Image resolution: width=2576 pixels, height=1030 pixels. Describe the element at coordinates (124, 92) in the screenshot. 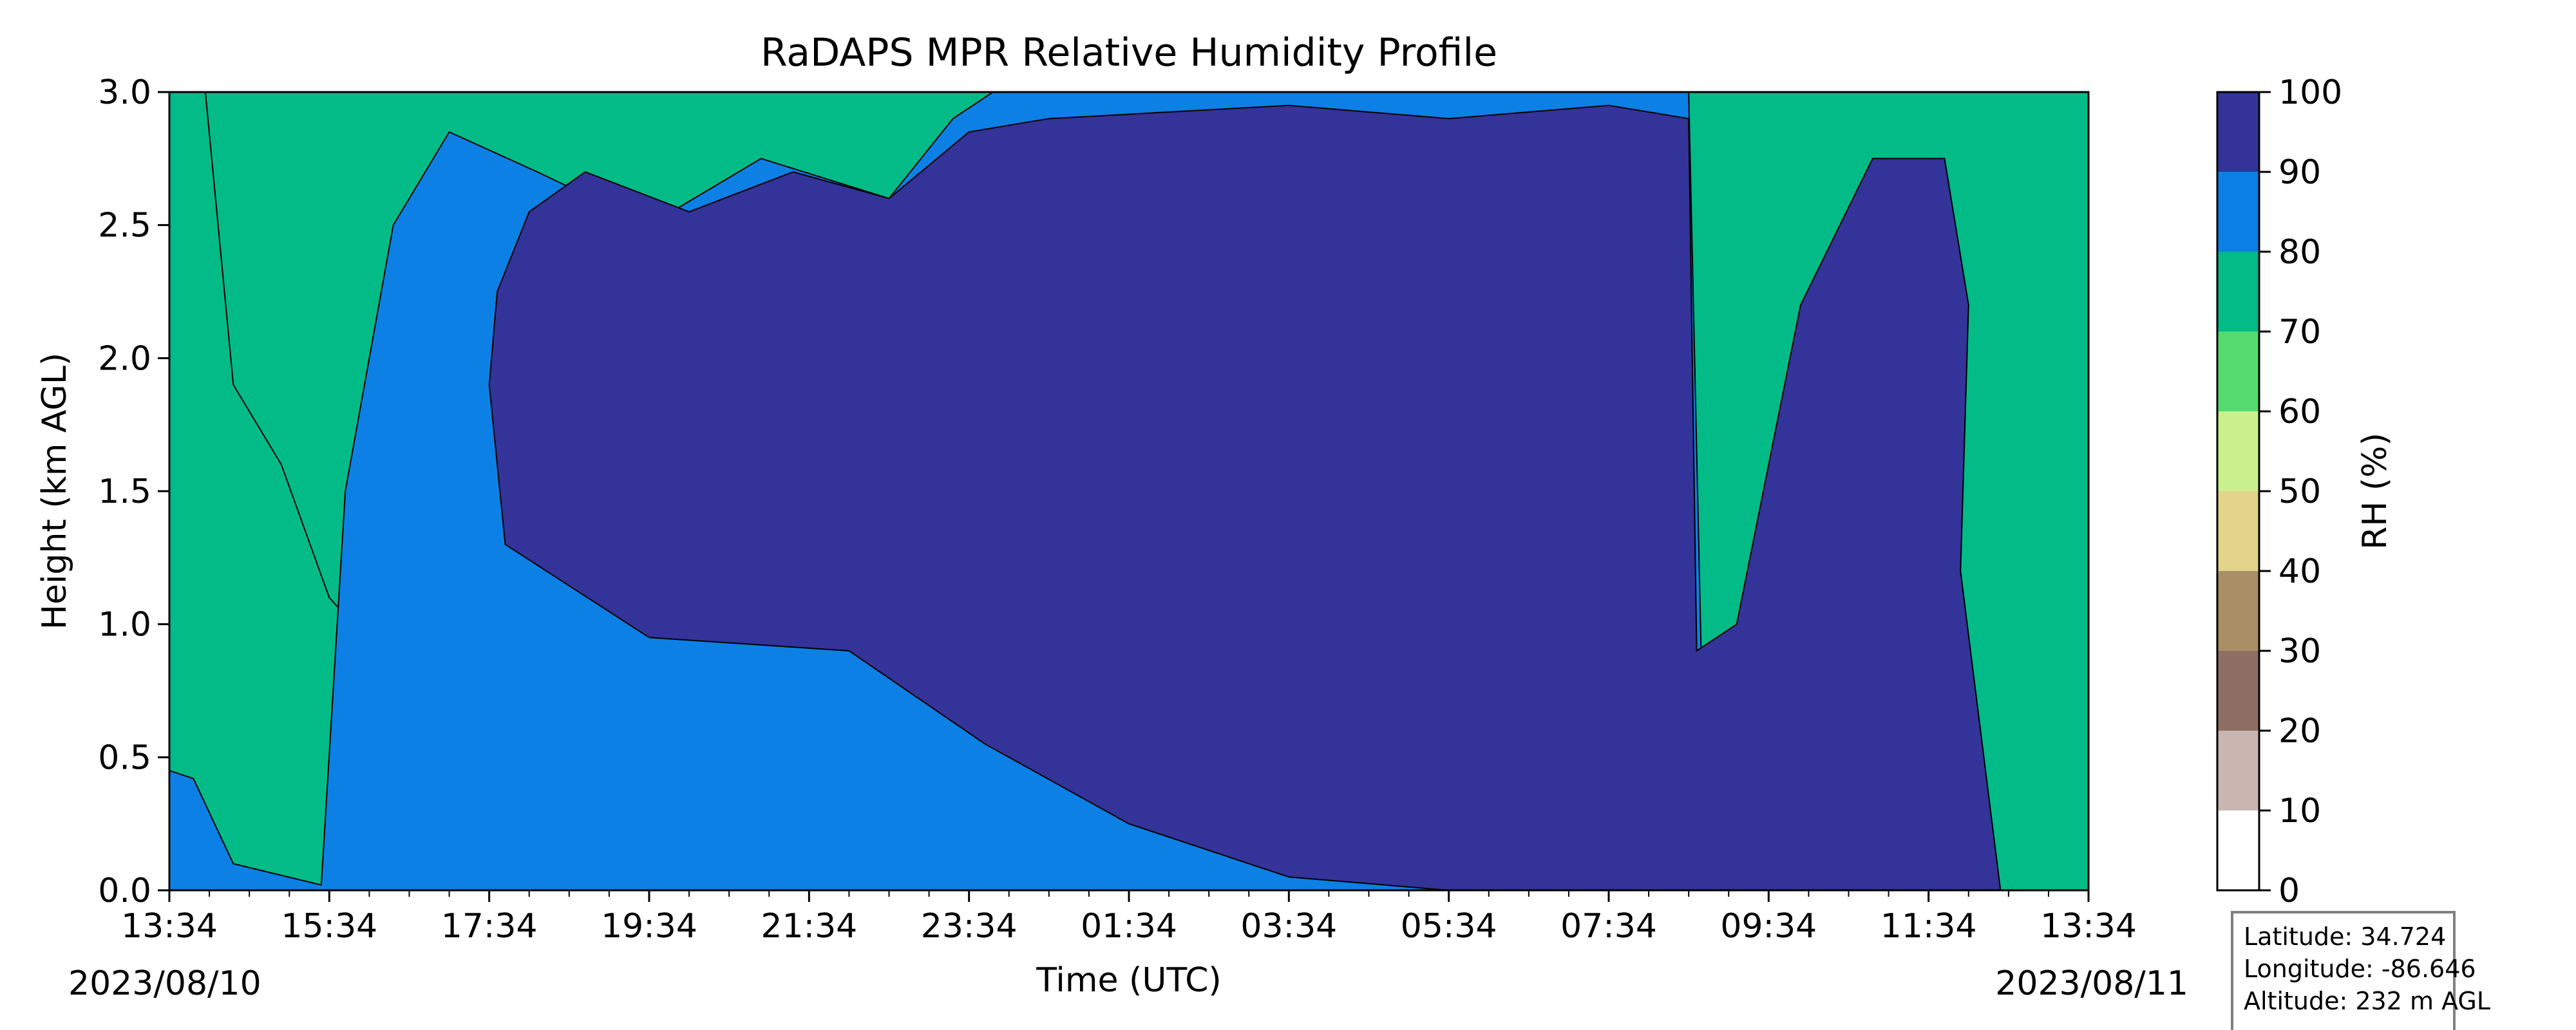

I see `y-tick-label: 3.0` at that location.